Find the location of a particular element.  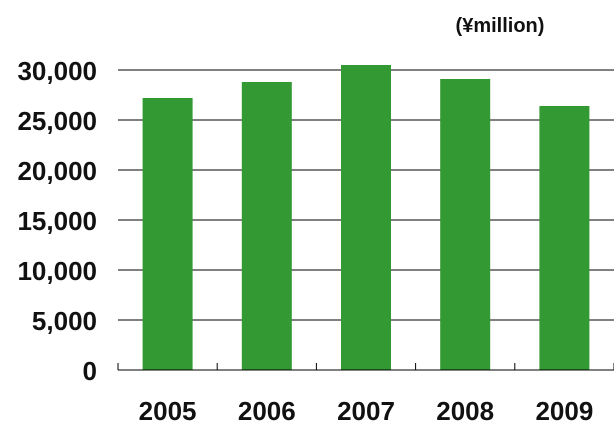

x-category-label: 2007 is located at coordinates (366, 411).